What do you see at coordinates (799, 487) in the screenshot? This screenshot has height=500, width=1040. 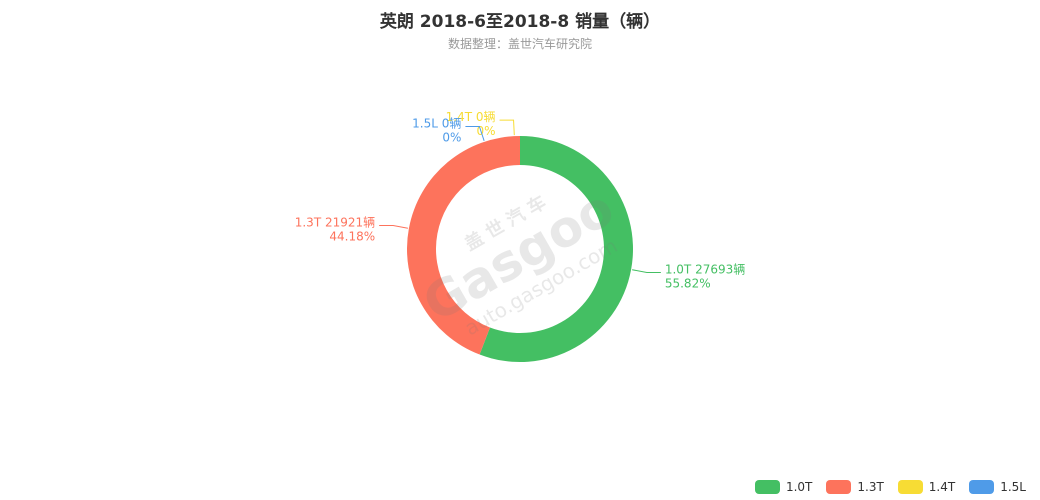 I see `legend-label-1.0T: 1.0T` at bounding box center [799, 487].